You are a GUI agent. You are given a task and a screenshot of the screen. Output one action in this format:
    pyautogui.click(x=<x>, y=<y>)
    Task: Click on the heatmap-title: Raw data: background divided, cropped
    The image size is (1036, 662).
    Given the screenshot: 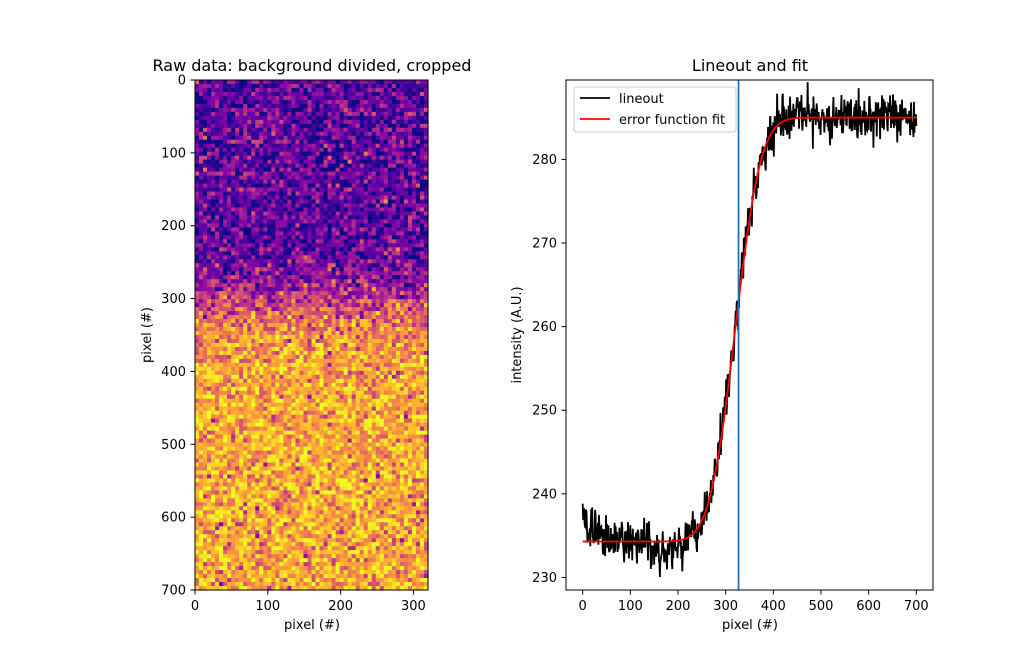 What is the action you would take?
    pyautogui.click(x=312, y=65)
    